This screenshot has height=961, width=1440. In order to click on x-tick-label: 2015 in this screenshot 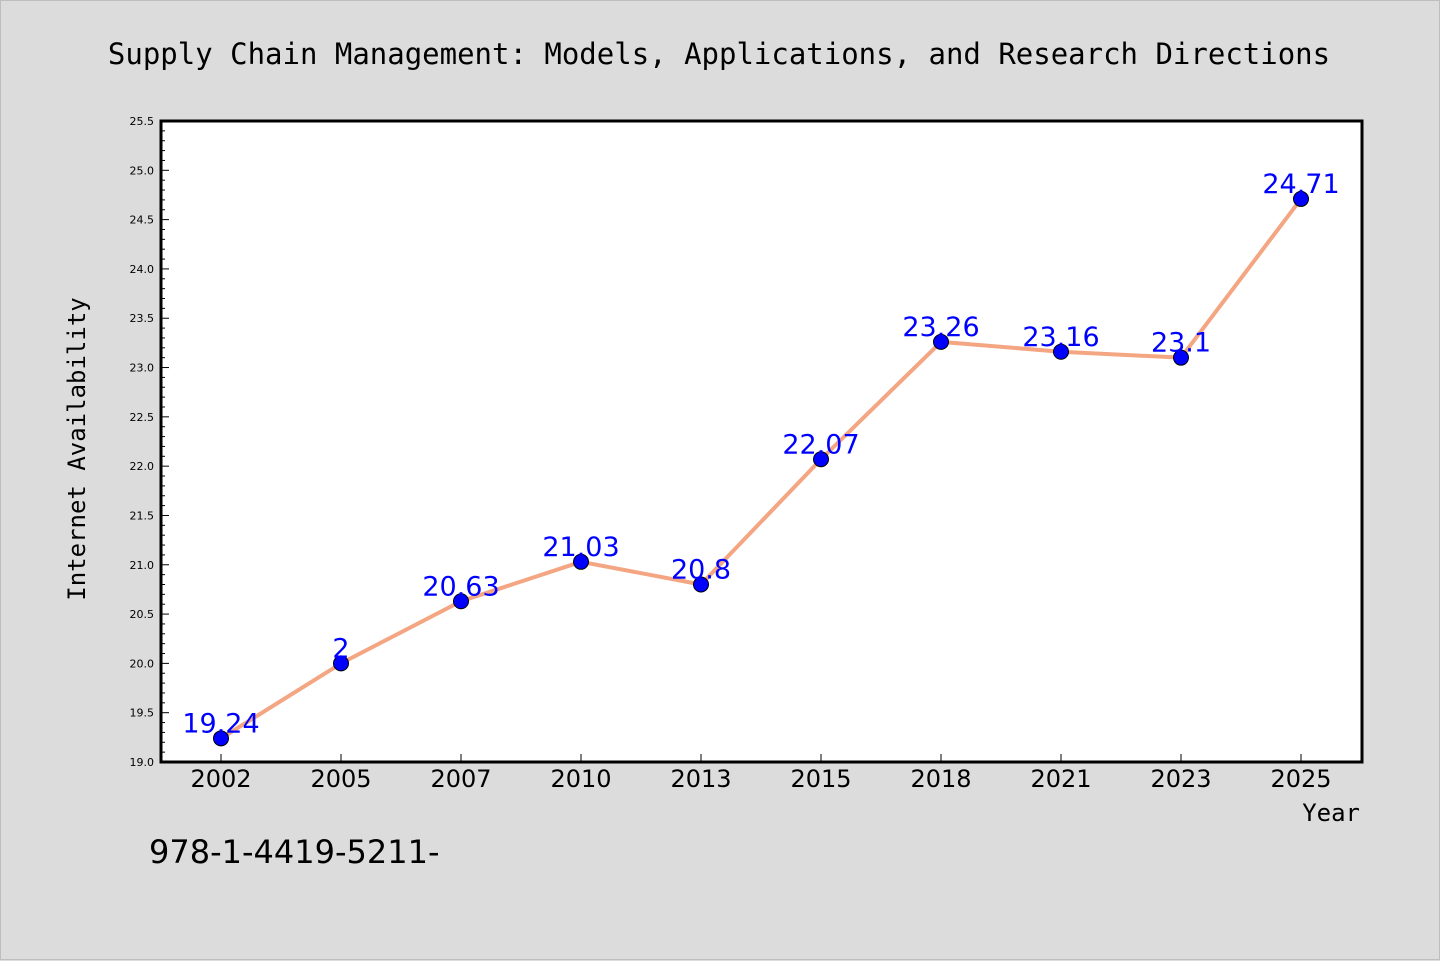, I will do `click(820, 779)`.